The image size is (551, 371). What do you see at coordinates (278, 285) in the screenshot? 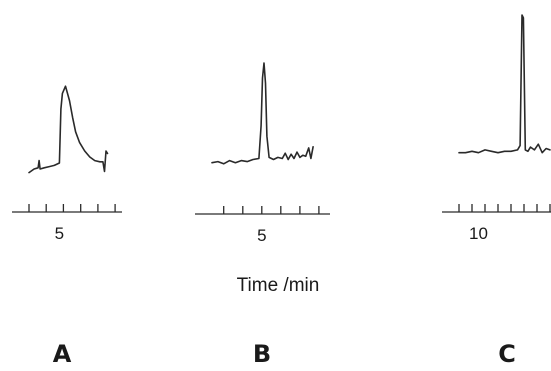
I see `x-axis-label: Time /min` at bounding box center [278, 285].